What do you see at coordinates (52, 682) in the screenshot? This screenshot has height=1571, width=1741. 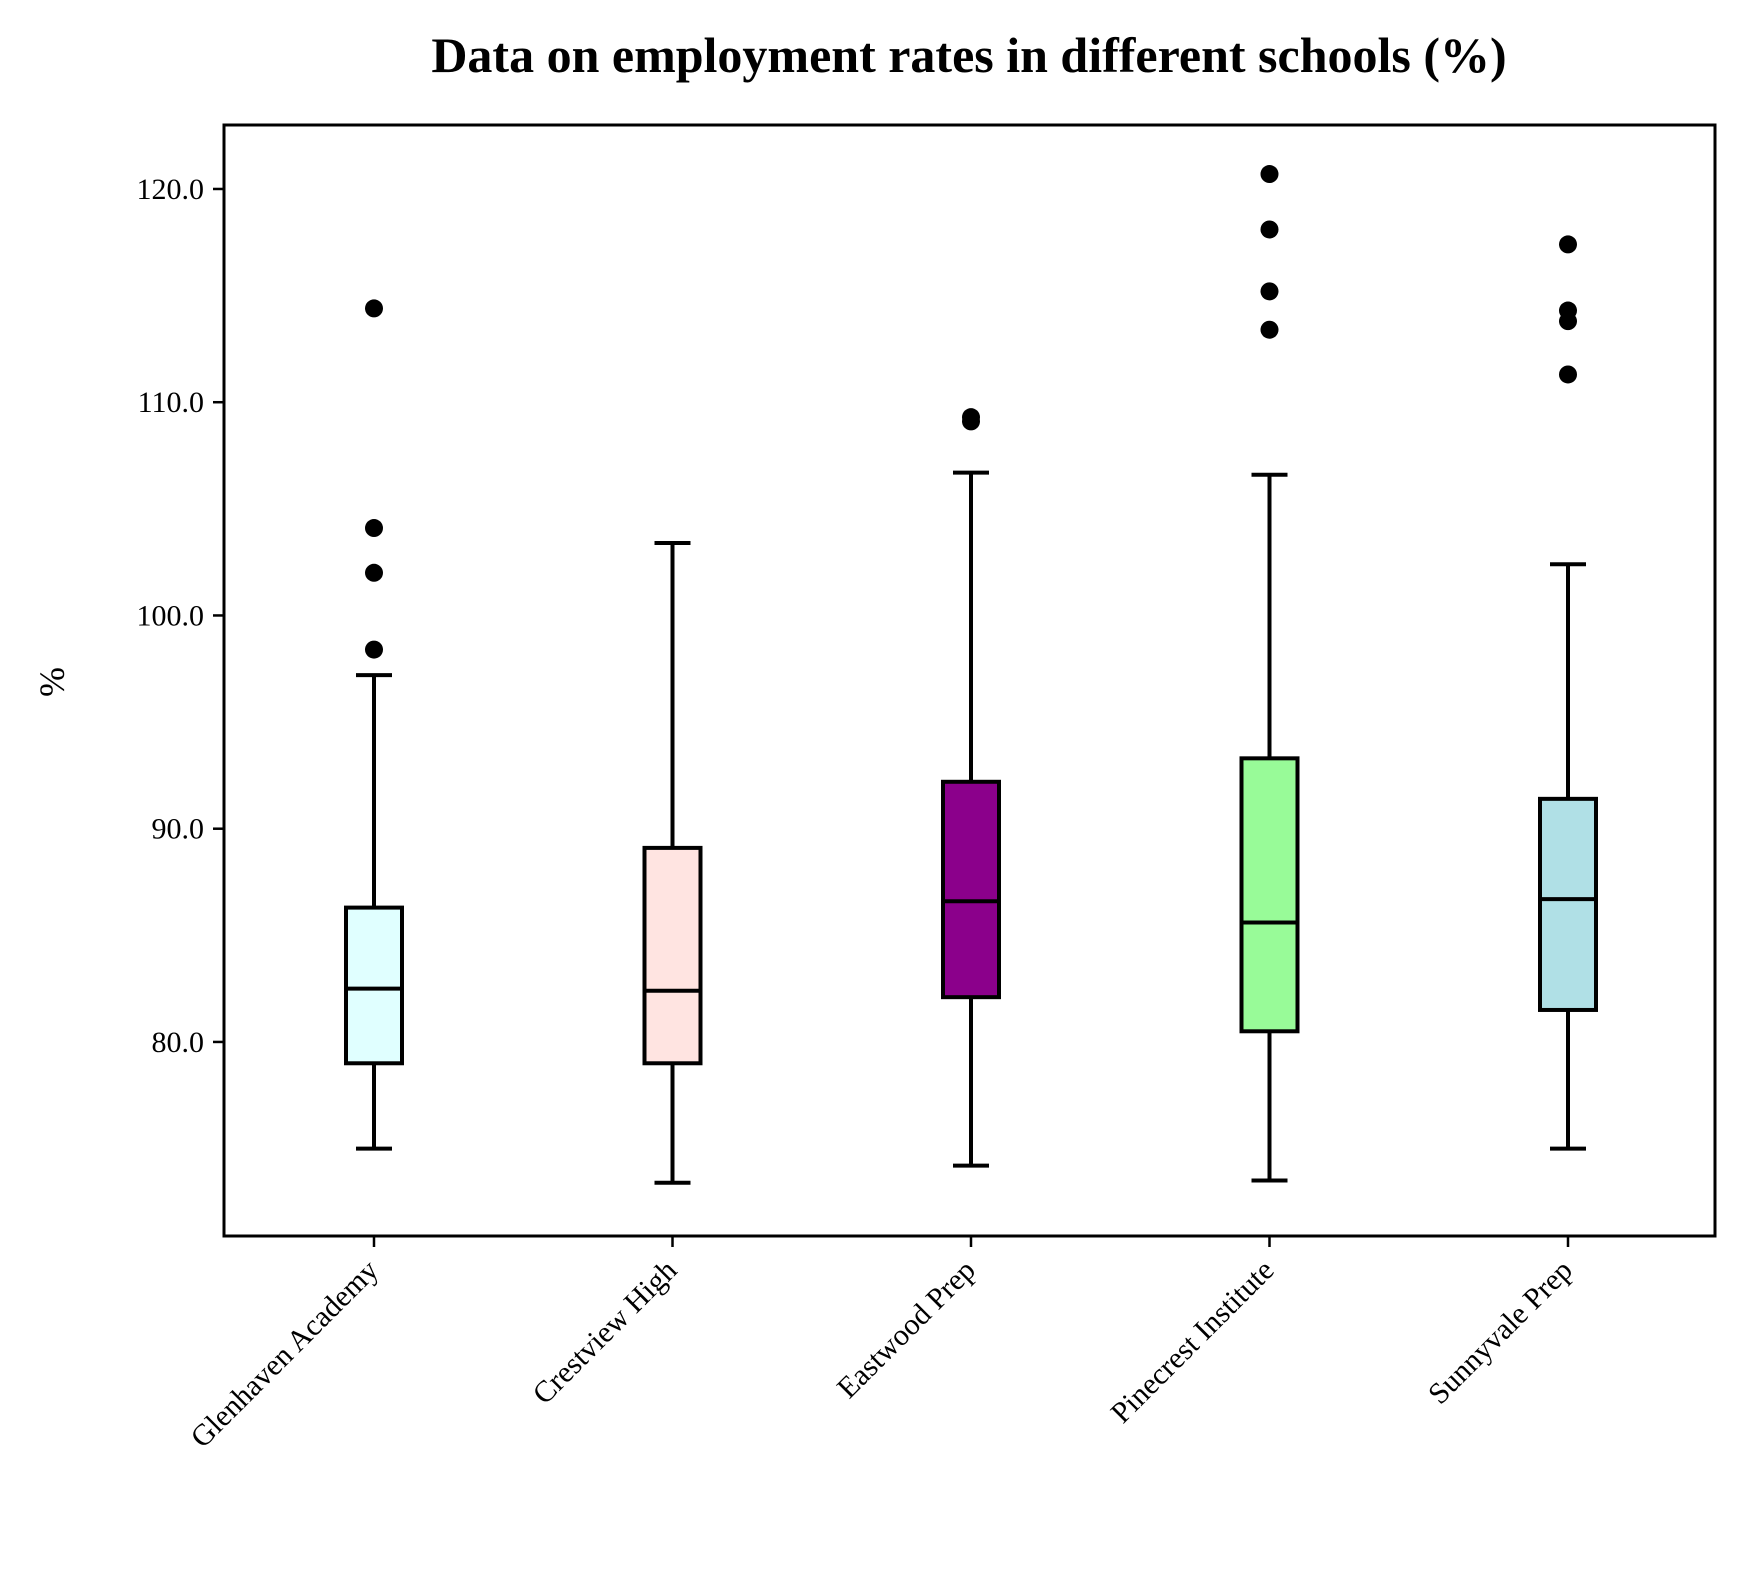 I see `y-axis-label: %` at bounding box center [52, 682].